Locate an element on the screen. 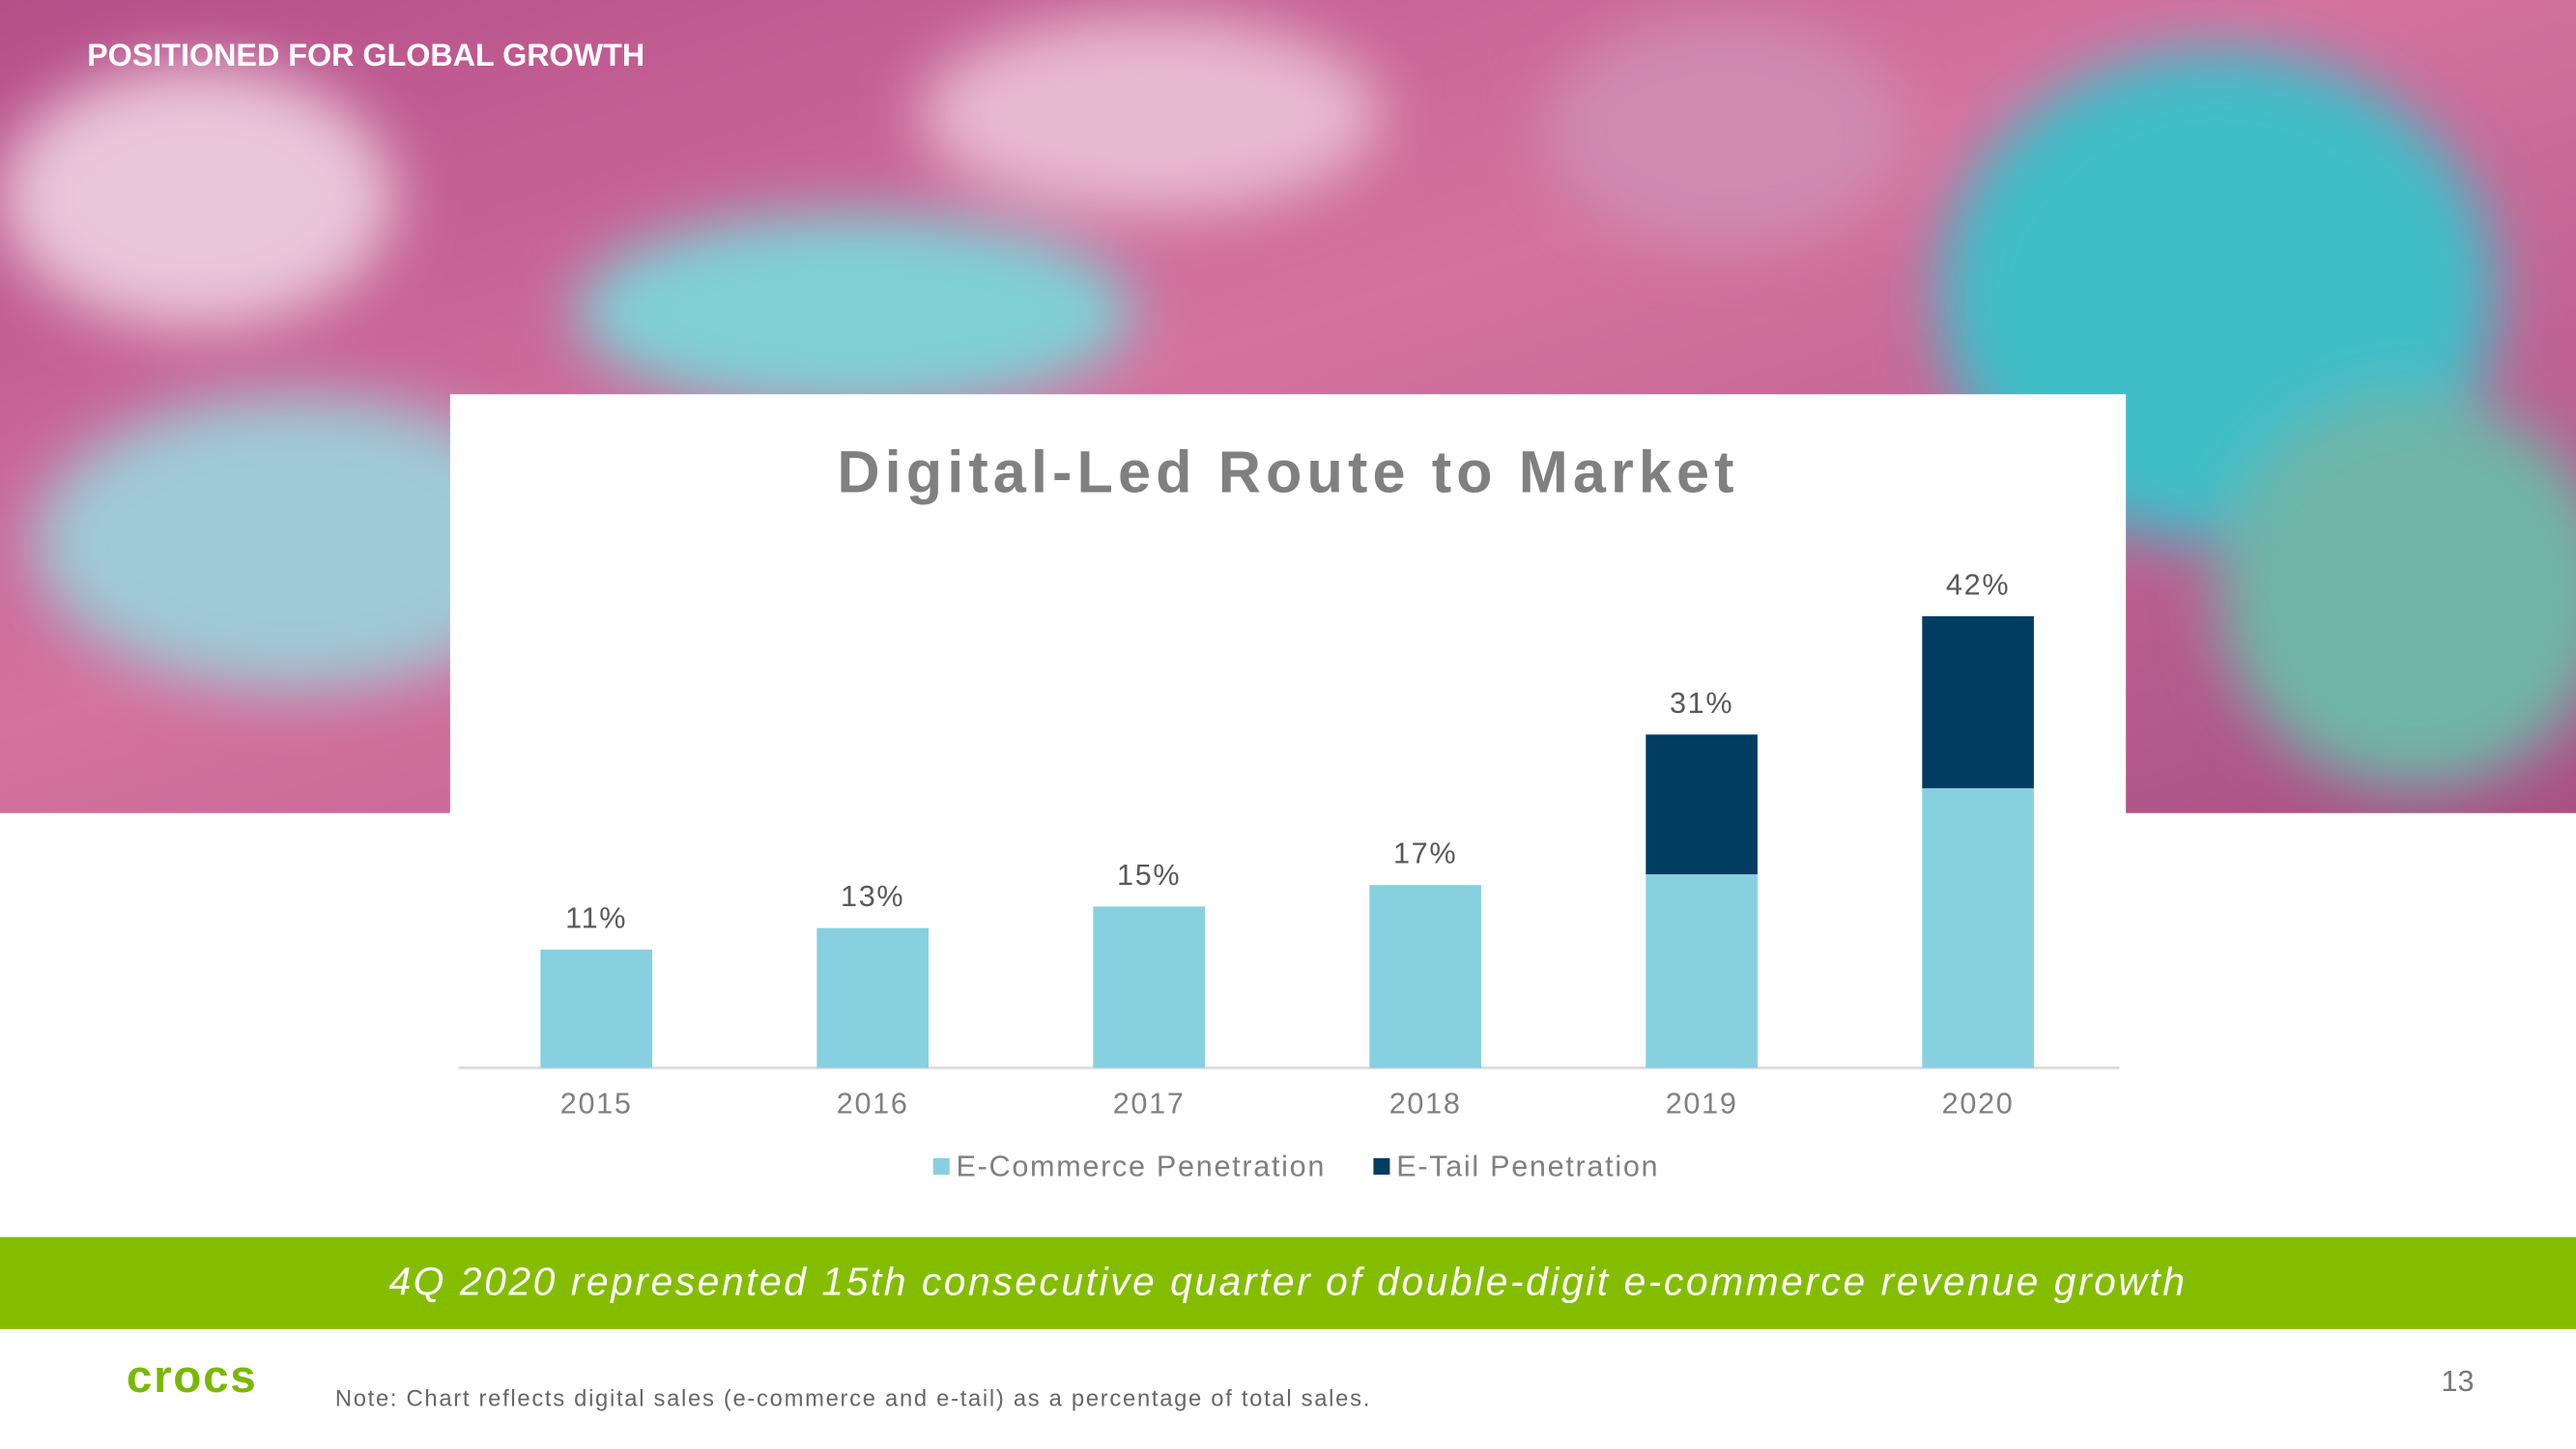  legend-label: E-Tail Penetration is located at coordinates (1528, 1166).